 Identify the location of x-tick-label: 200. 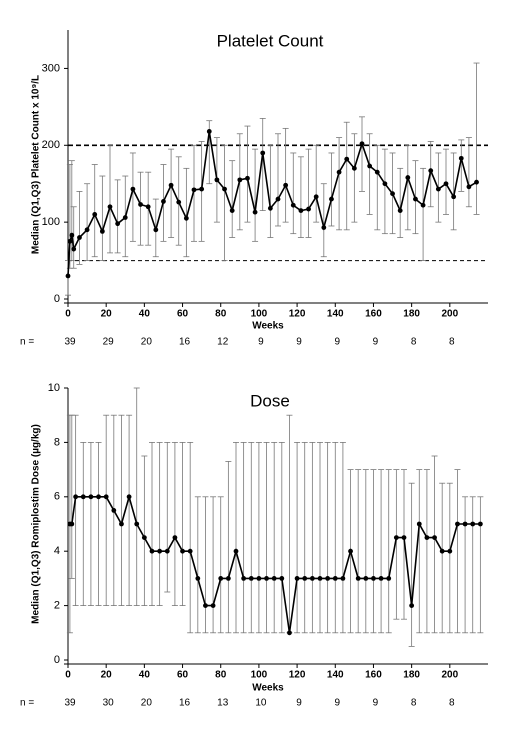
(449, 675).